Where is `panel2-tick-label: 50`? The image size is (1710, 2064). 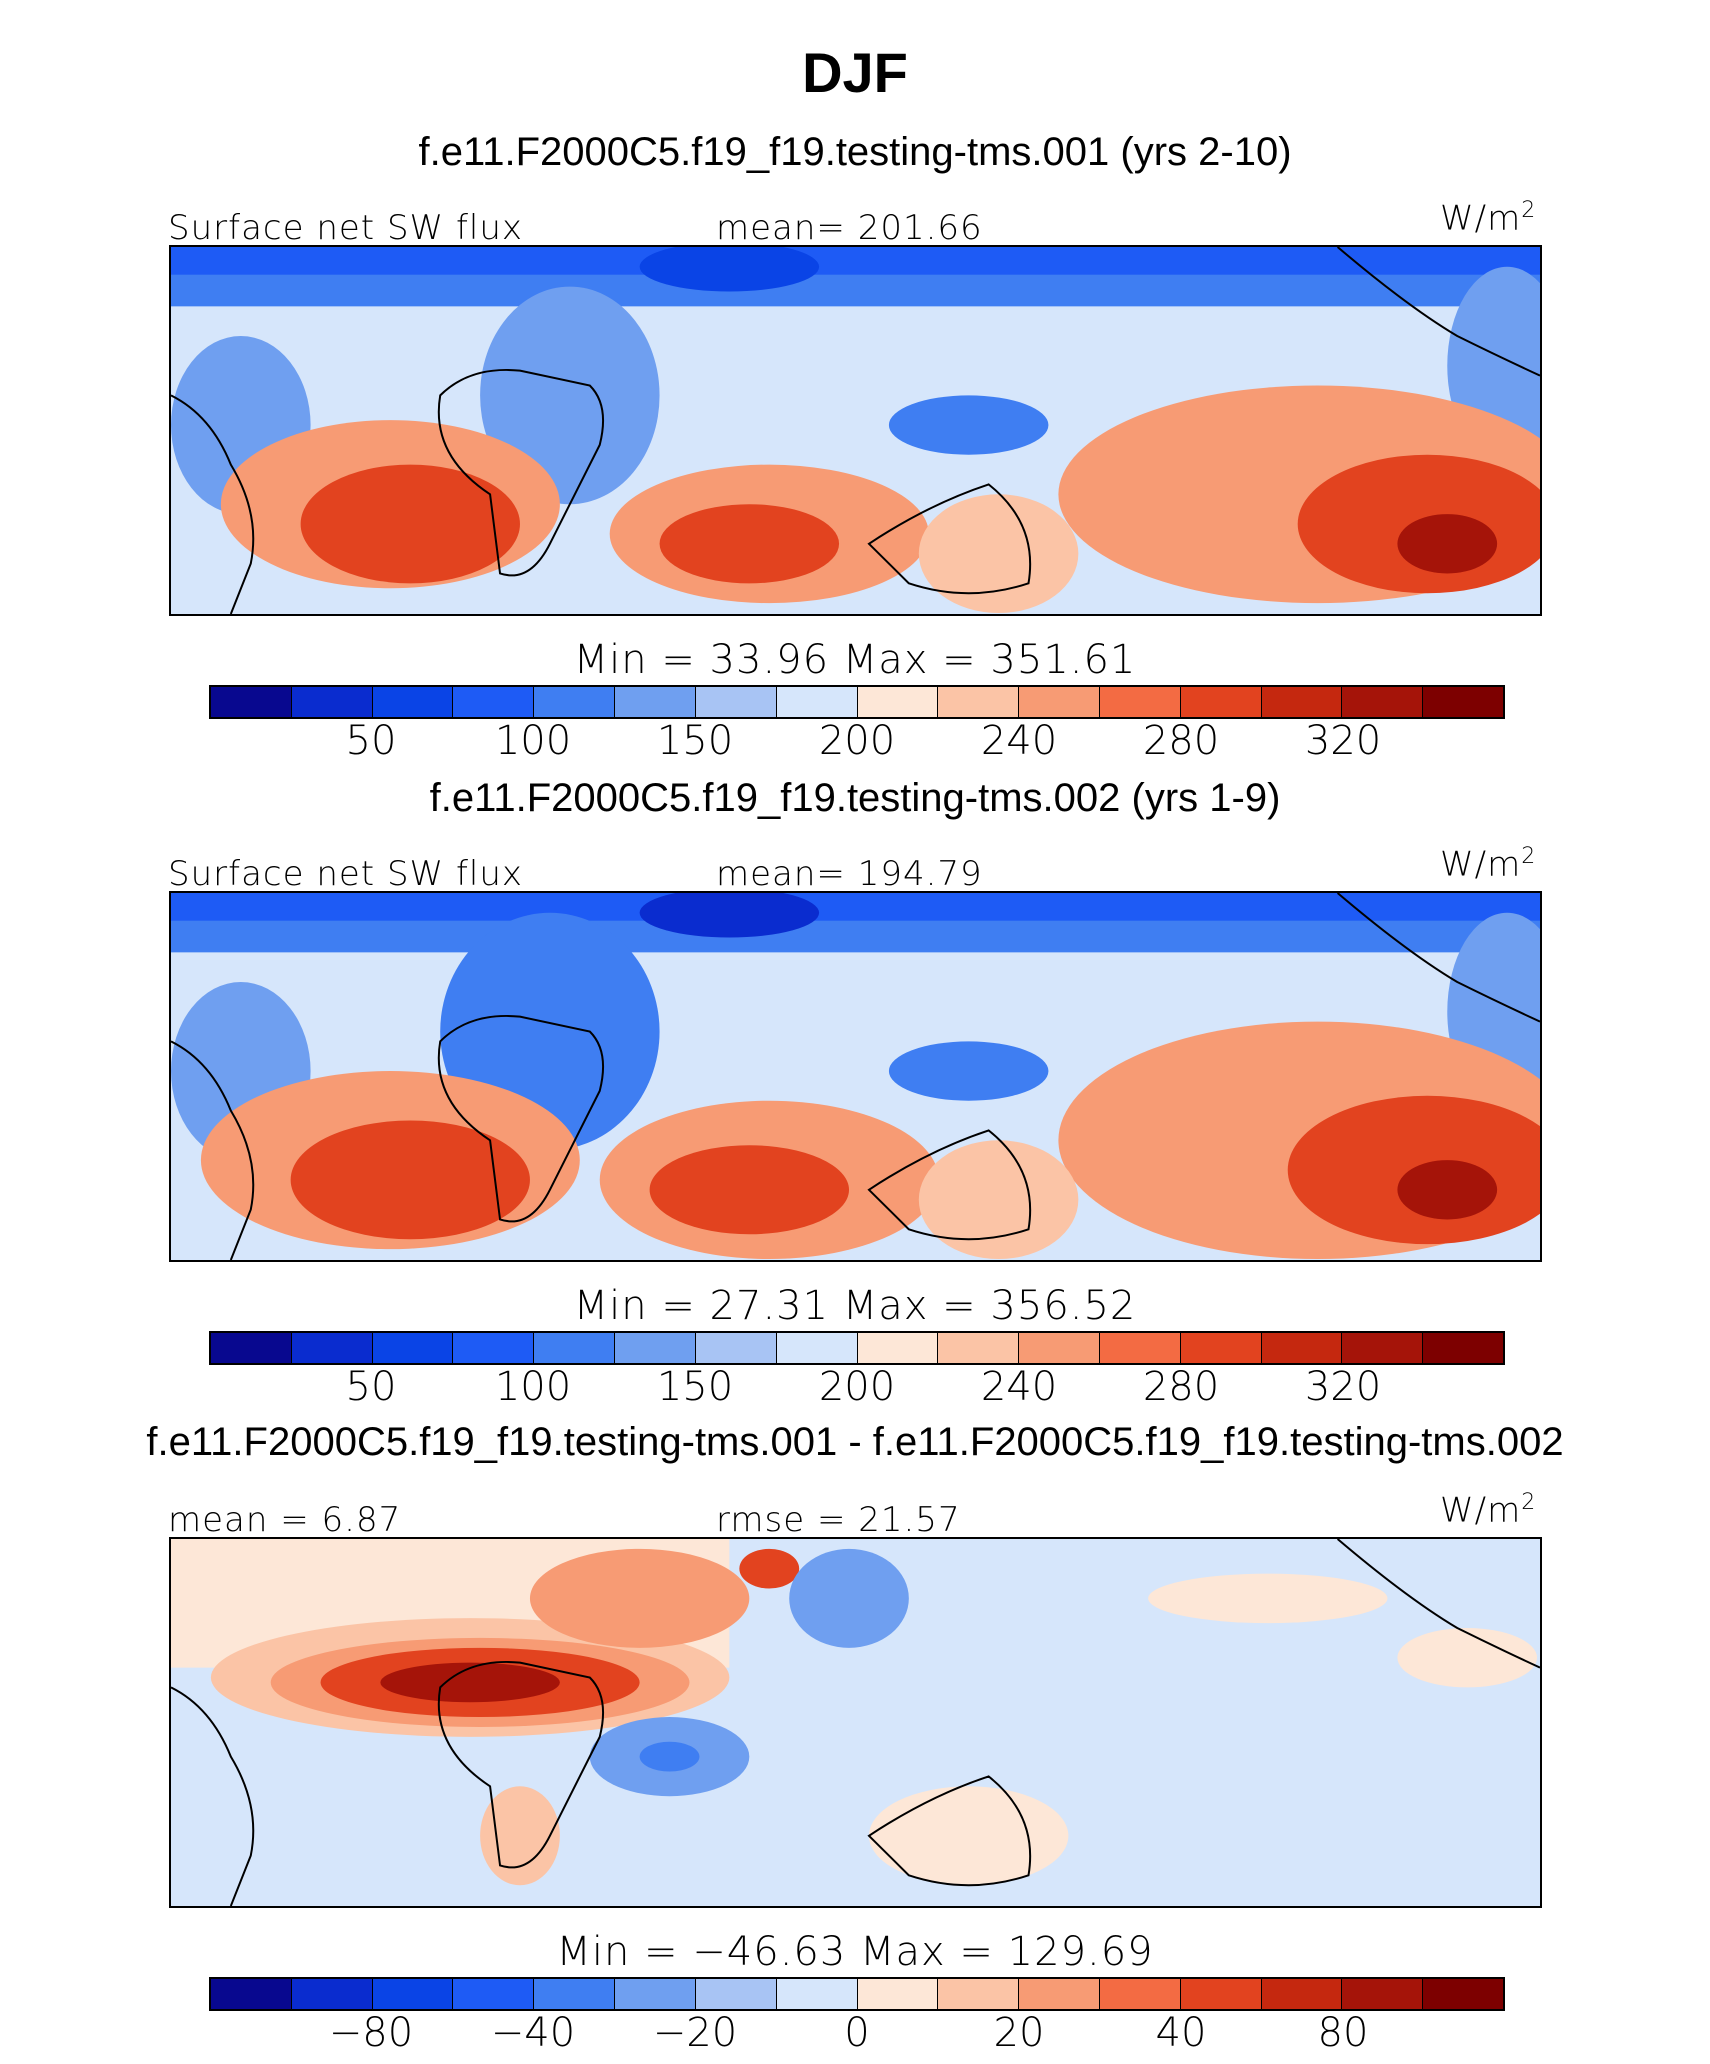 panel2-tick-label: 50 is located at coordinates (371, 1387).